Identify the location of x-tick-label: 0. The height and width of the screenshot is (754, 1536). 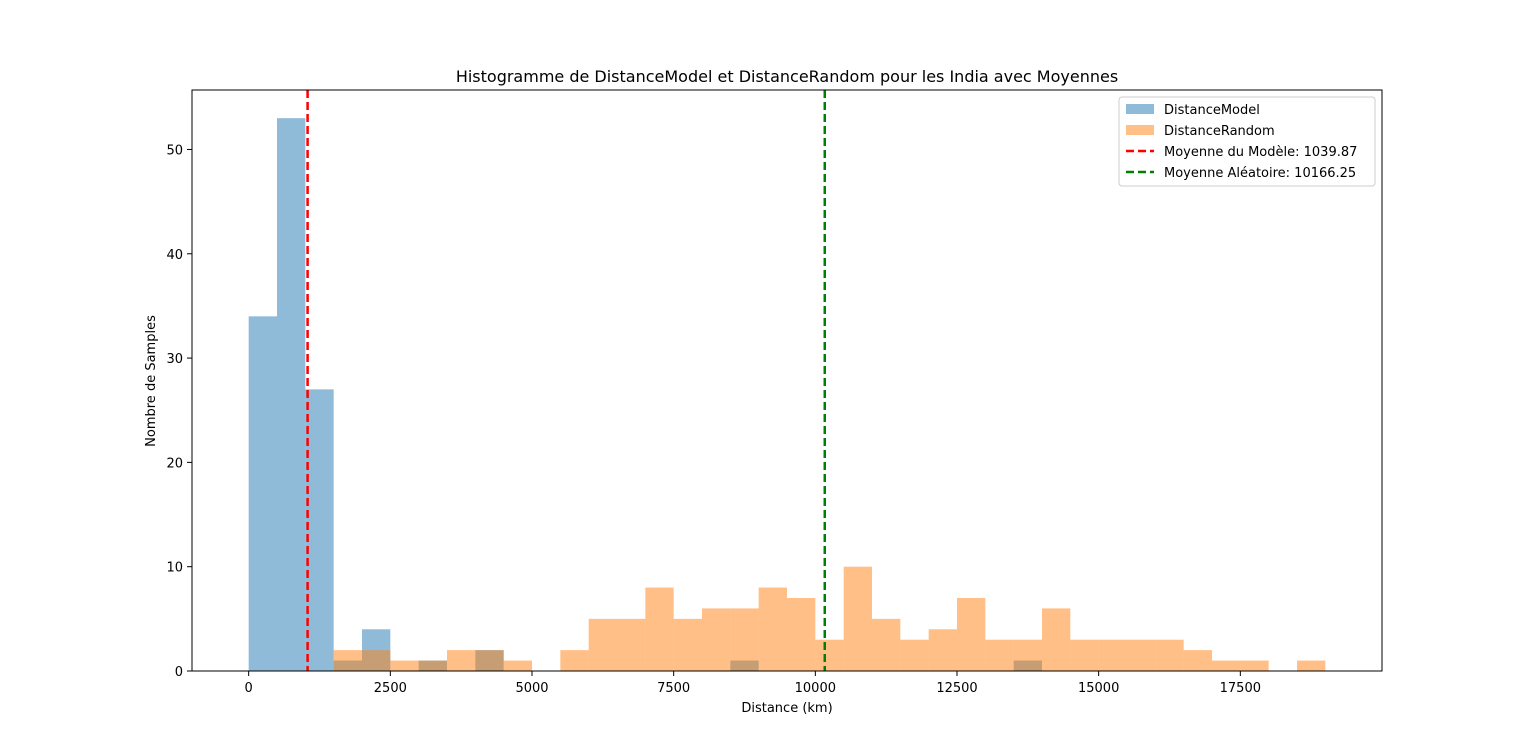
(249, 688).